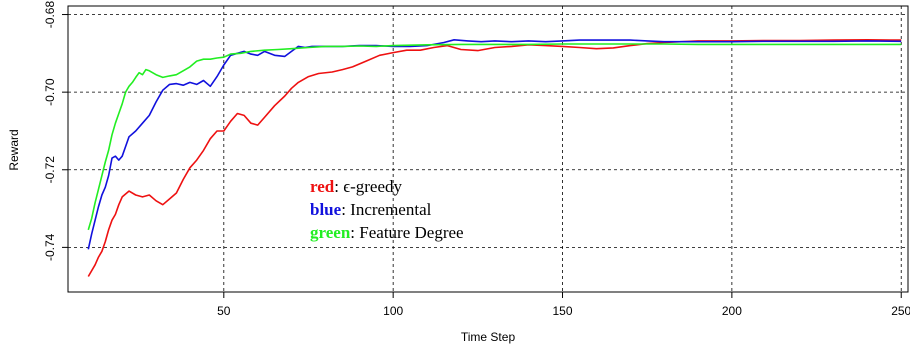  Describe the element at coordinates (224, 311) in the screenshot. I see `x-tick-label: 50` at that location.